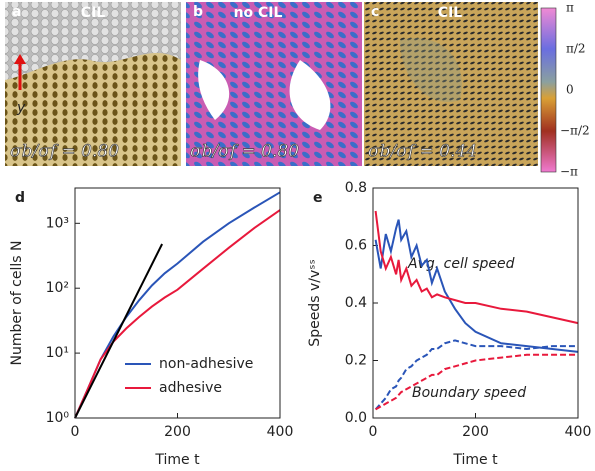 This screenshot has height=471, width=595. What do you see at coordinates (57, 353) in the screenshot?
I see `y-tick-label: 10¹` at bounding box center [57, 353].